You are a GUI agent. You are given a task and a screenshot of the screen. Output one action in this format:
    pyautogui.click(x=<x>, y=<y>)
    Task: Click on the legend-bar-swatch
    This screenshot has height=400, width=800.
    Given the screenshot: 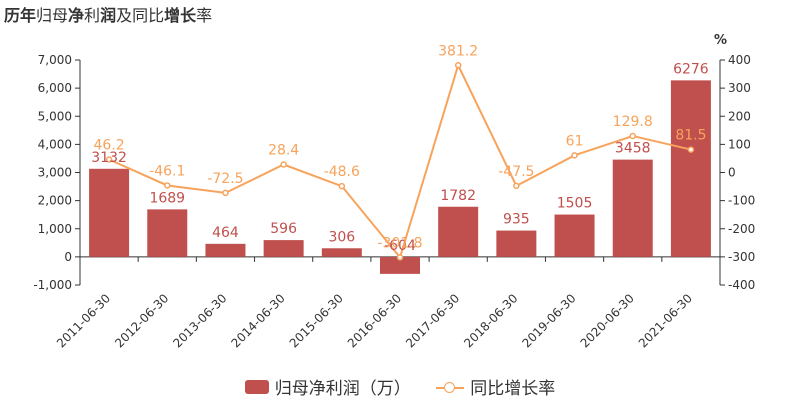 What is the action you would take?
    pyautogui.click(x=256, y=386)
    